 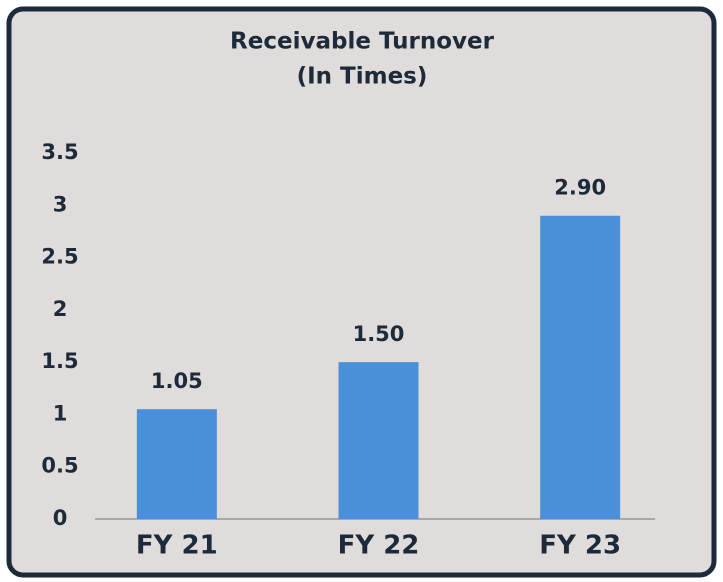 I want to click on y-tick-label: 0.5, so click(x=59, y=466).